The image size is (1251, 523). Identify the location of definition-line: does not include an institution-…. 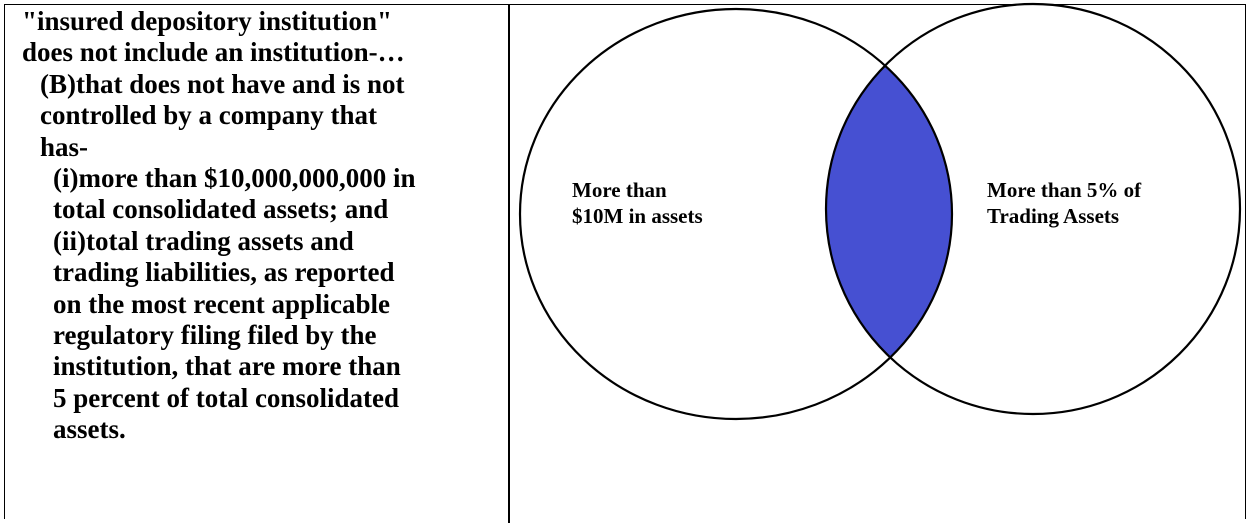
(213, 52).